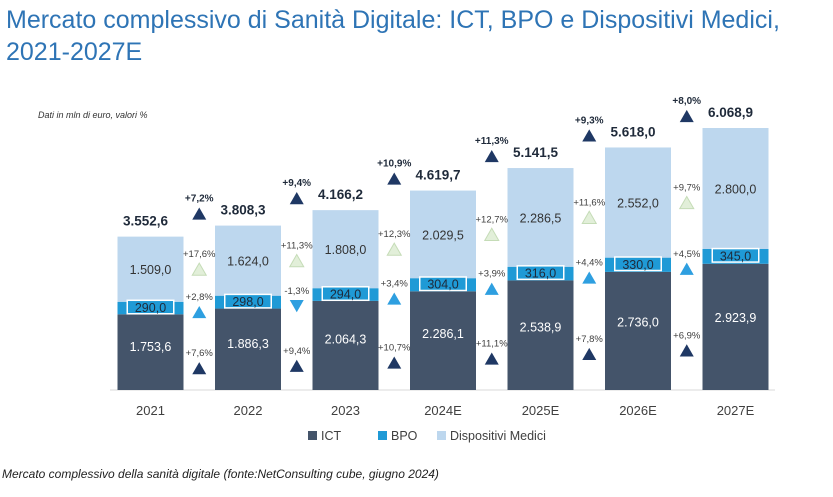 The width and height of the screenshot is (833, 497). I want to click on growth-total-label: +9,3%, so click(589, 120).